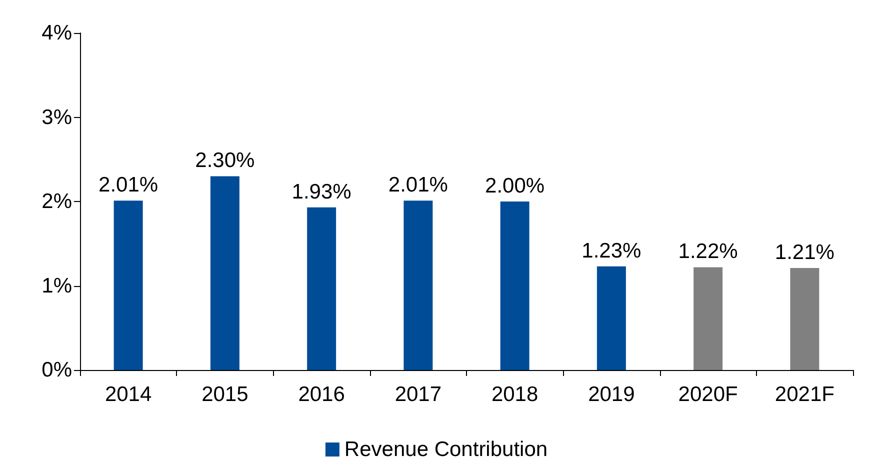 The width and height of the screenshot is (873, 473). Describe the element at coordinates (57, 33) in the screenshot. I see `y-tick-label: 4%` at that location.